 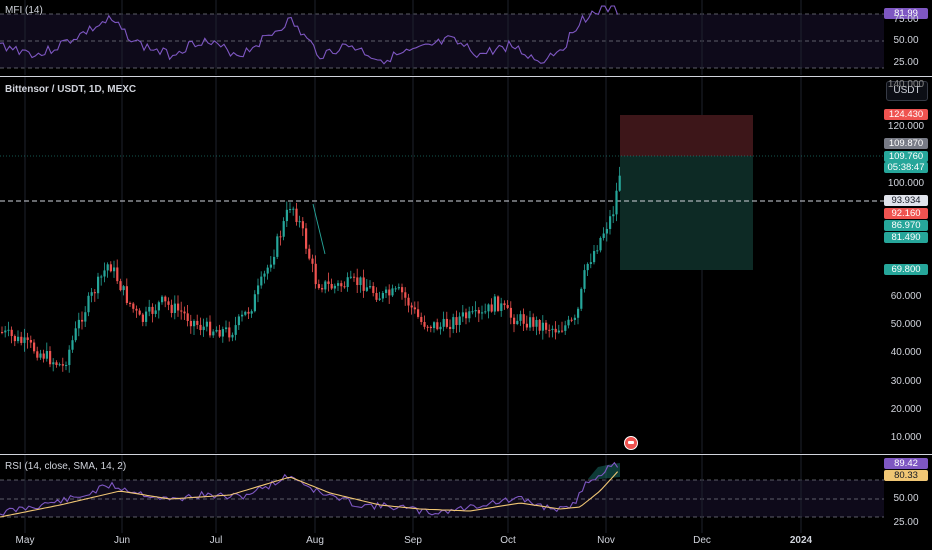 I want to click on mfi-tick-75: 75.00, so click(x=906, y=19).